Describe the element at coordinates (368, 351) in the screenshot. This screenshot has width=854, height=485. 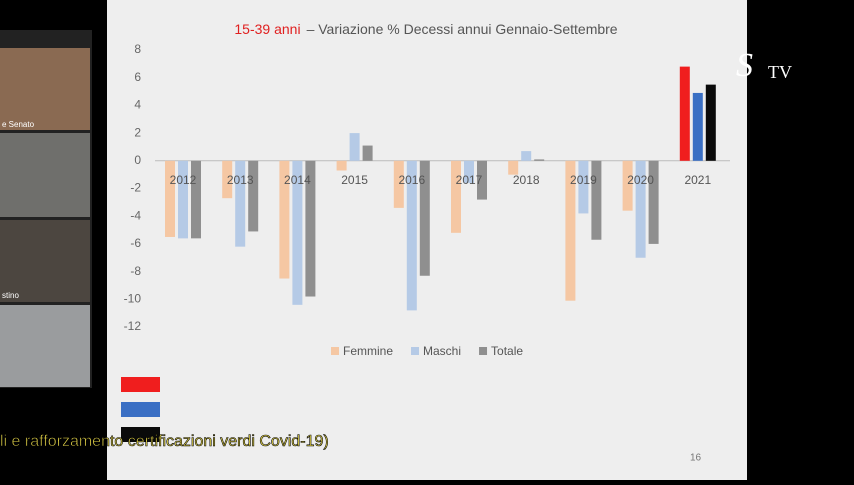
I see `legend-label: Femmine` at that location.